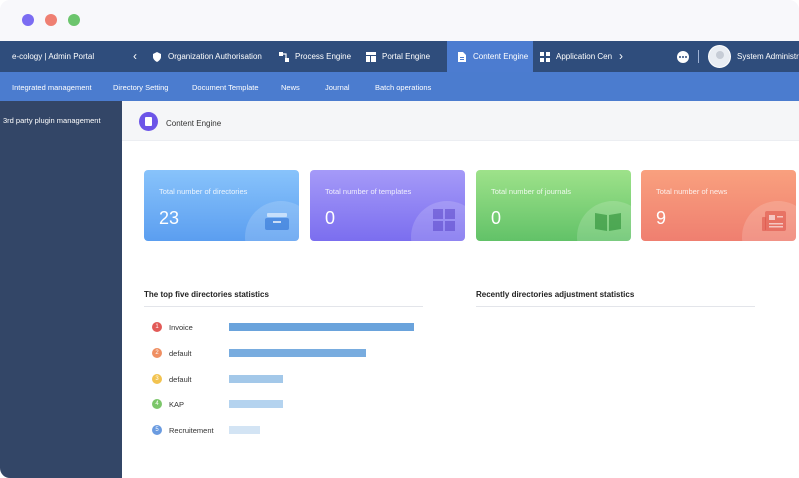 This screenshot has width=799, height=478. I want to click on directory-name: KAP, so click(177, 404).